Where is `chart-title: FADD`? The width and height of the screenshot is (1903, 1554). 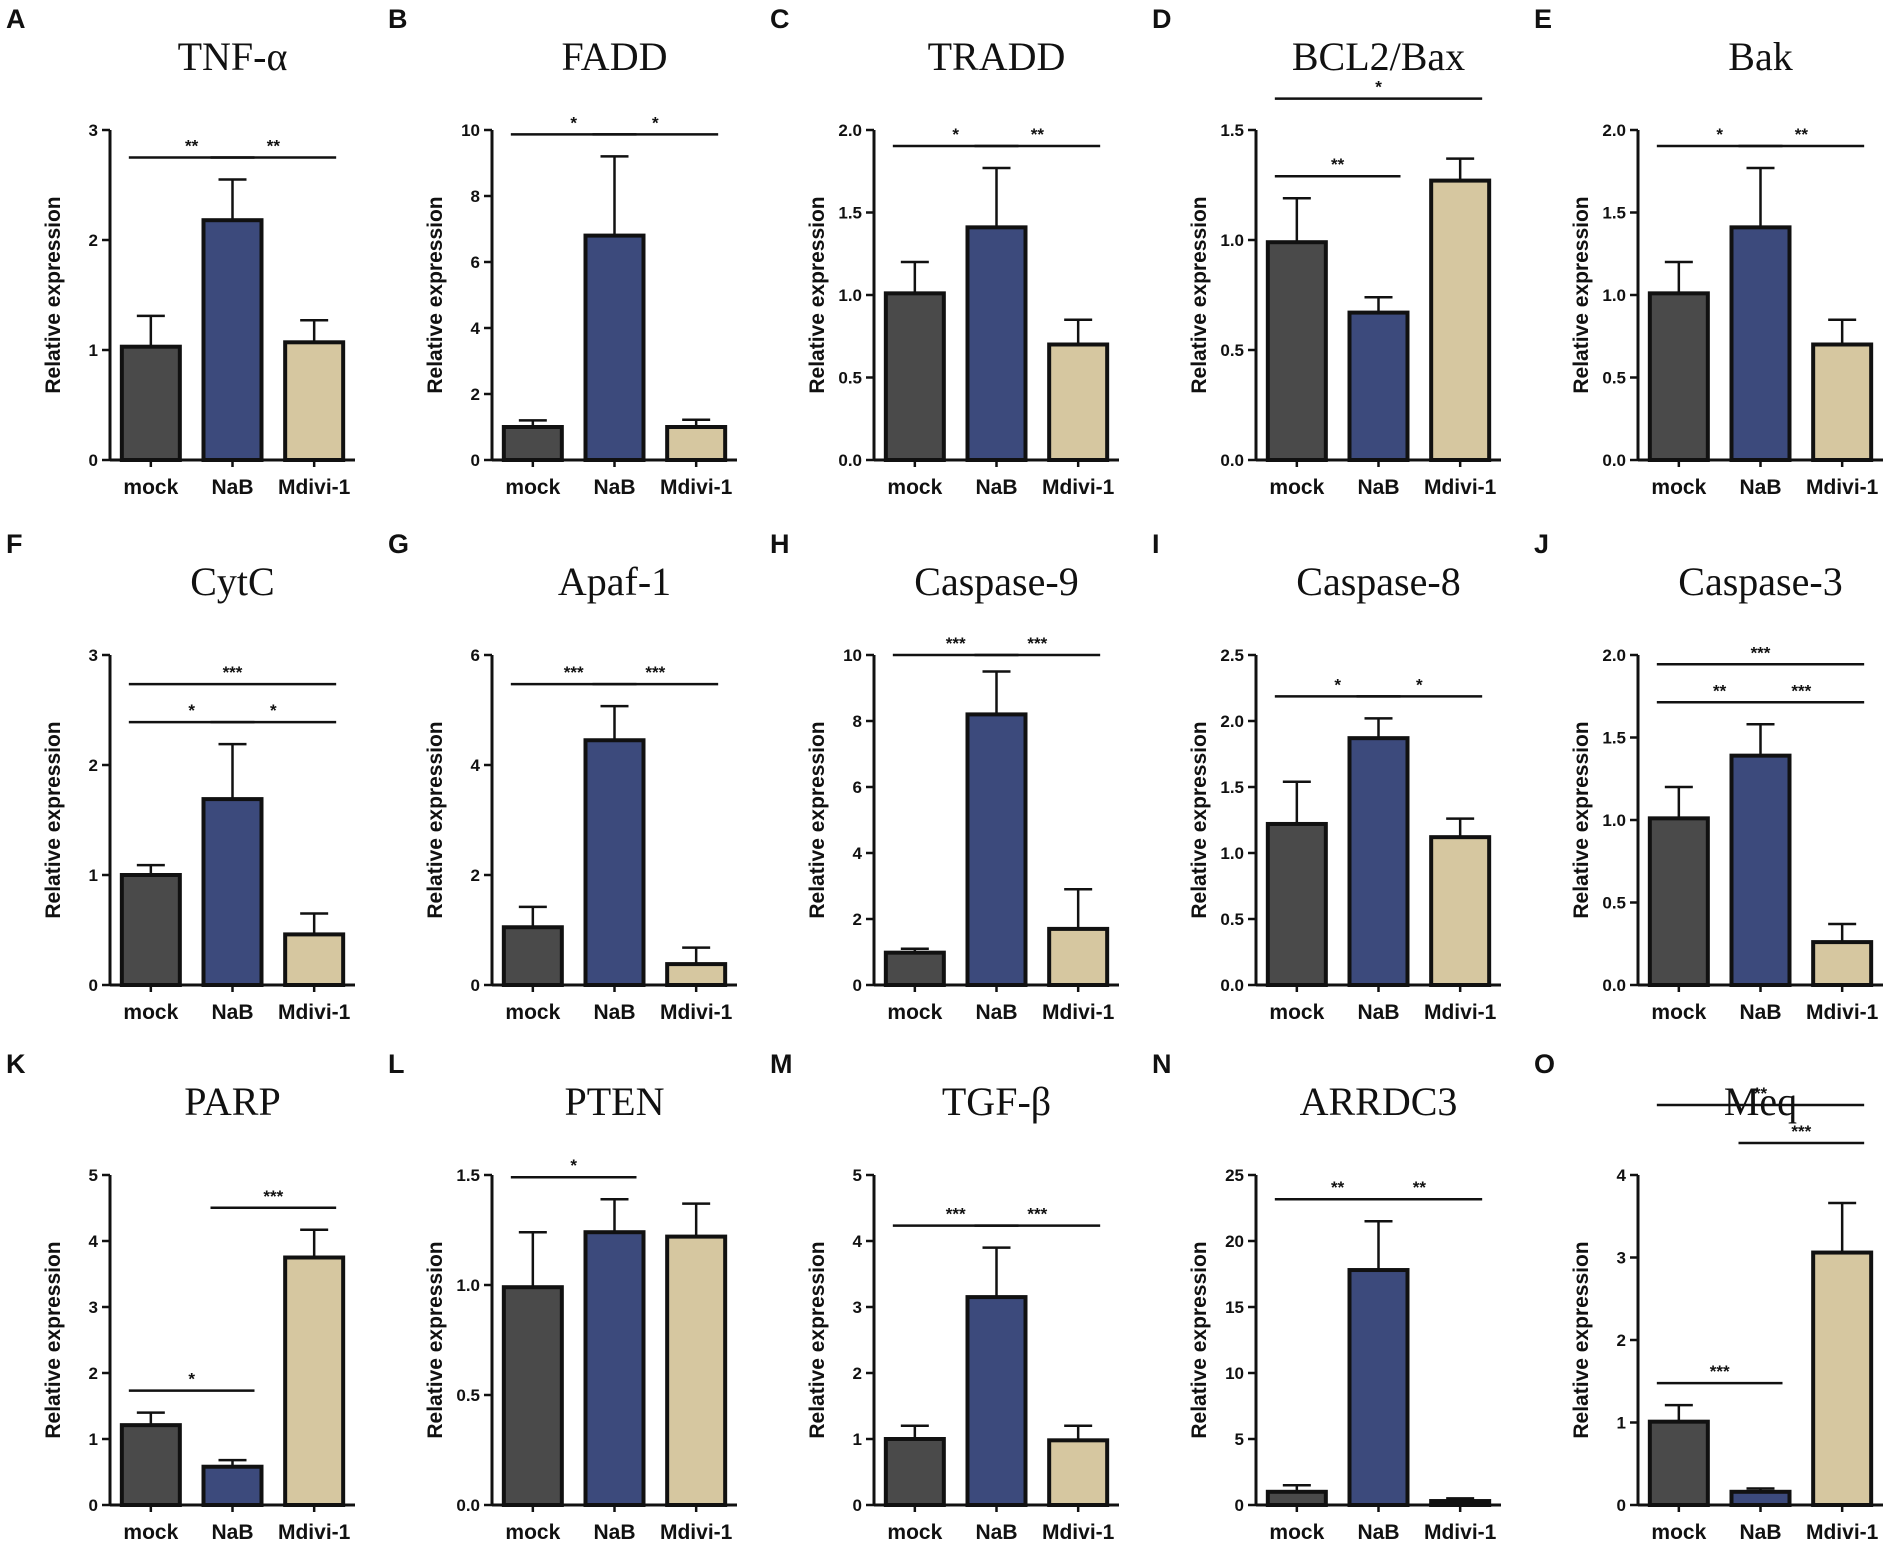 chart-title: FADD is located at coordinates (615, 56).